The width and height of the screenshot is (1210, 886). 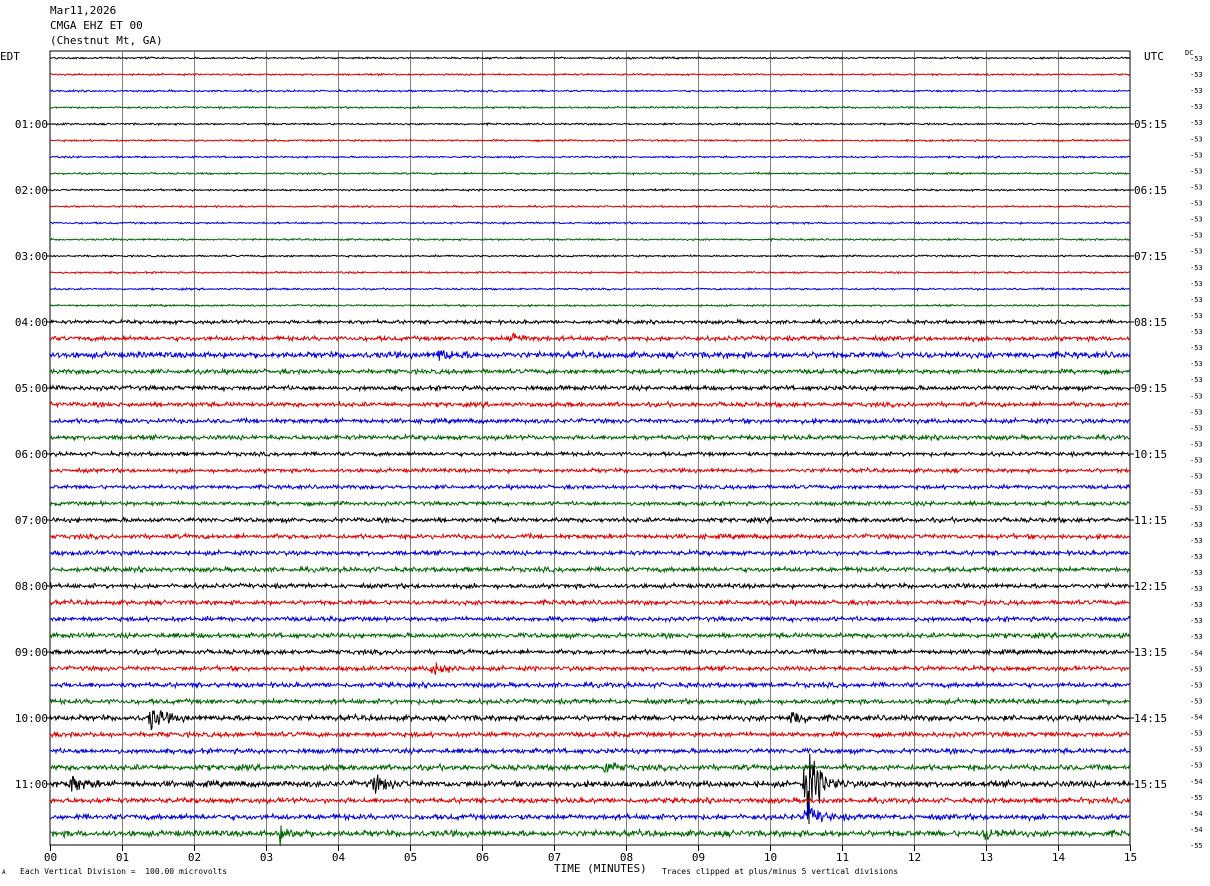 I want to click on left-hour-label: 05:00, so click(x=31, y=388).